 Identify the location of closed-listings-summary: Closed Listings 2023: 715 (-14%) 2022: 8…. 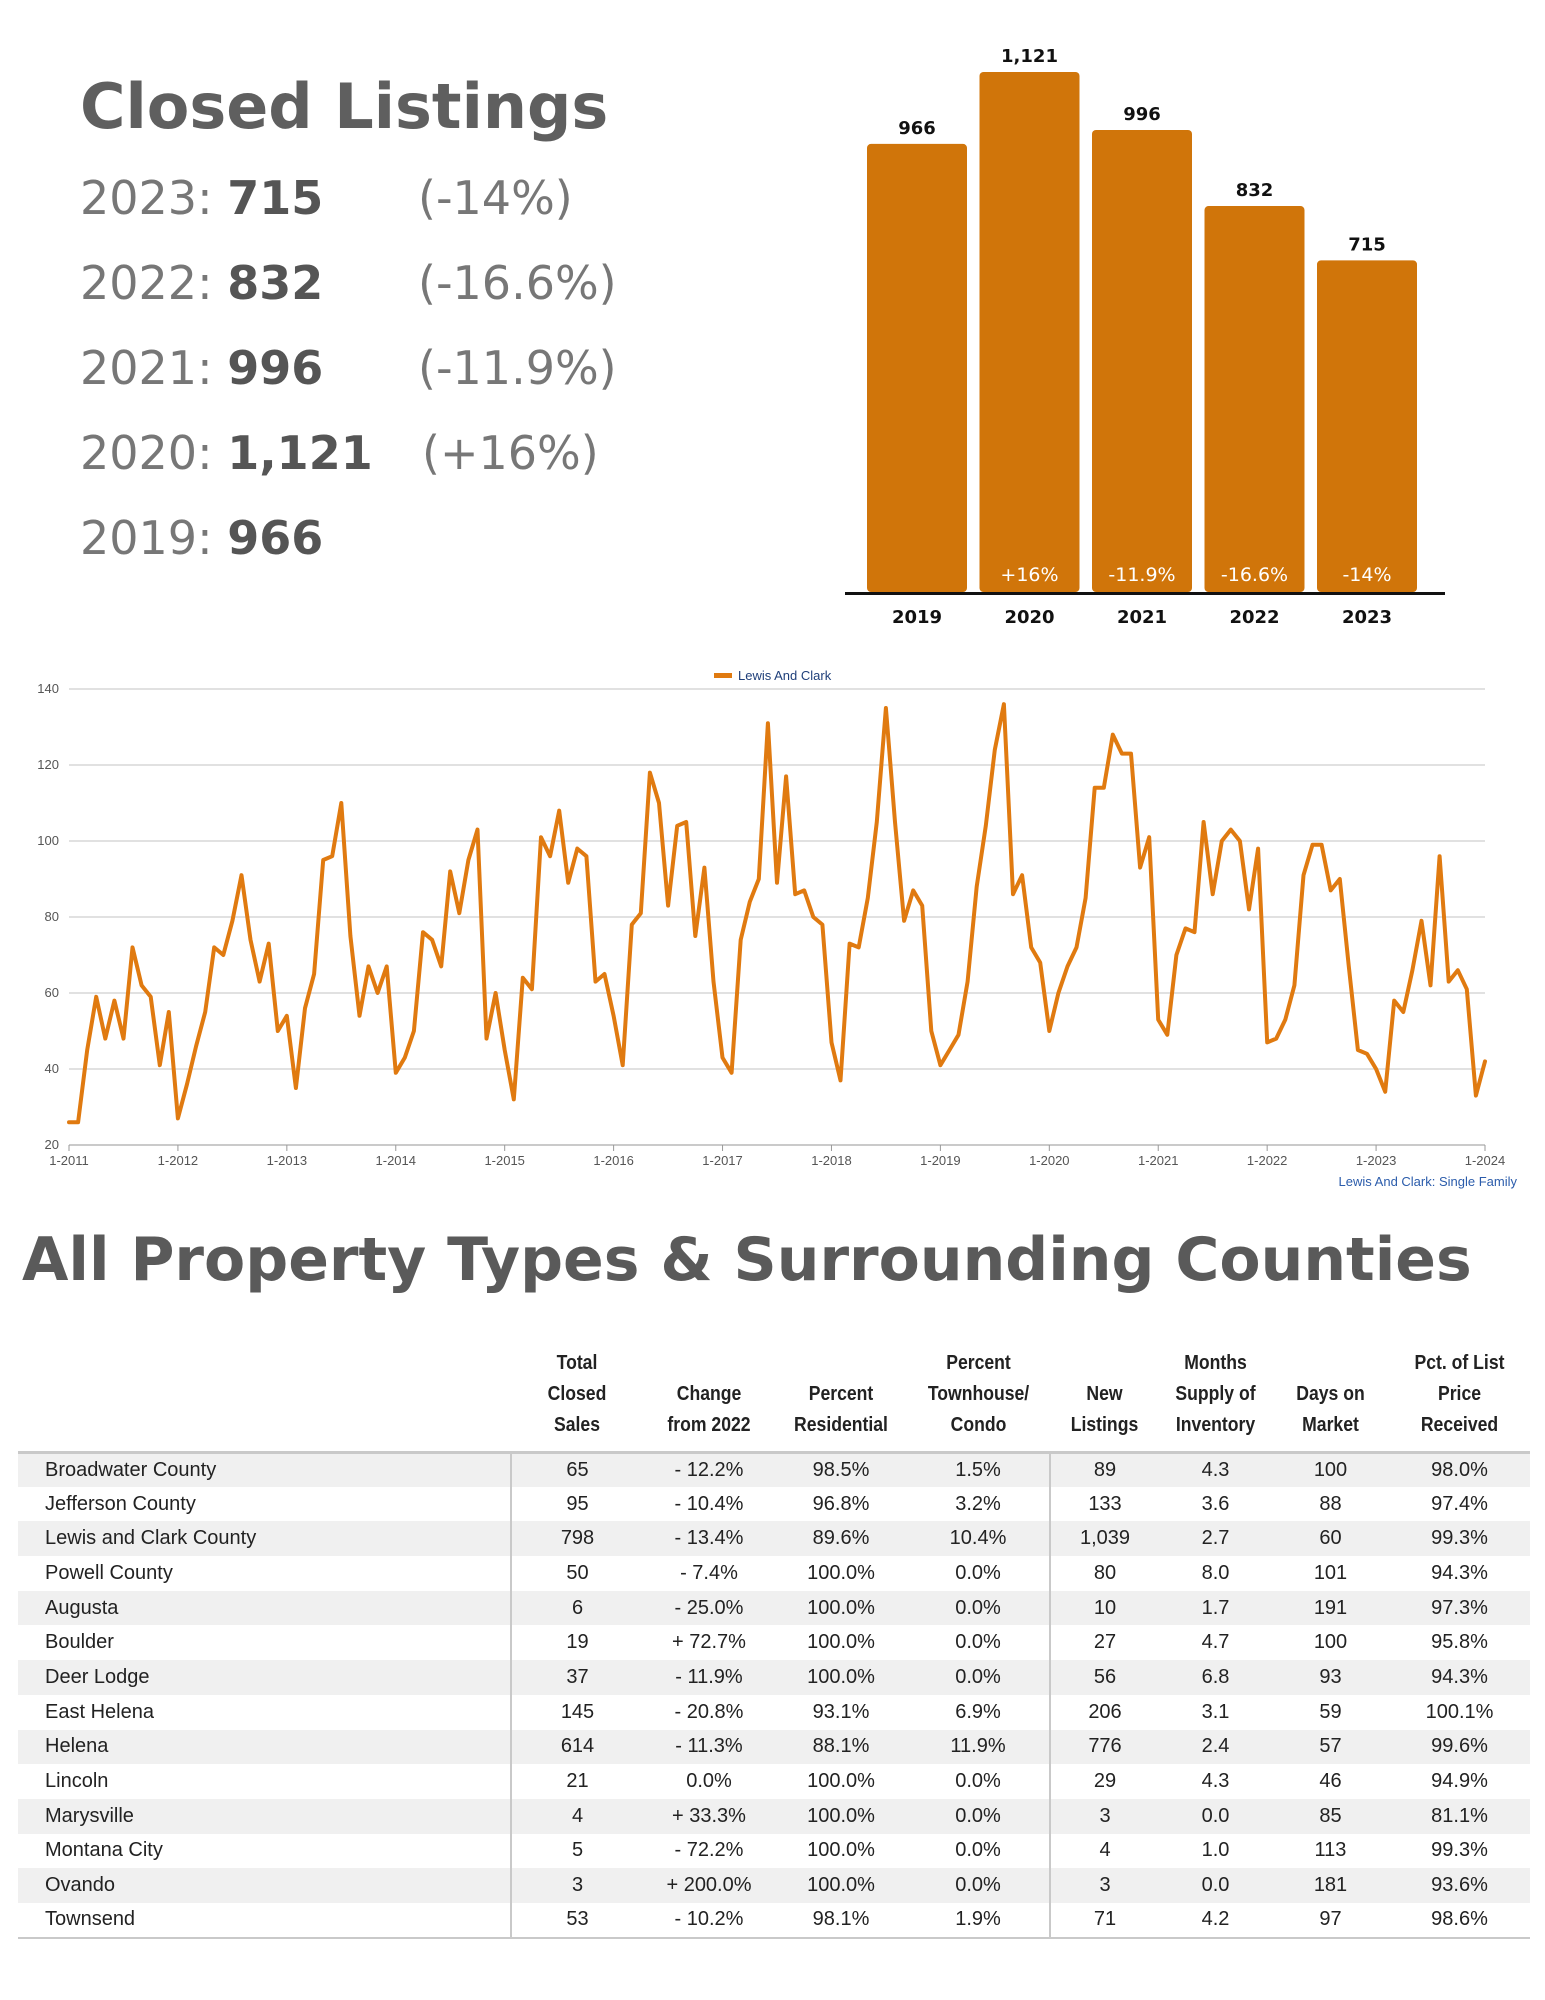
(400, 333).